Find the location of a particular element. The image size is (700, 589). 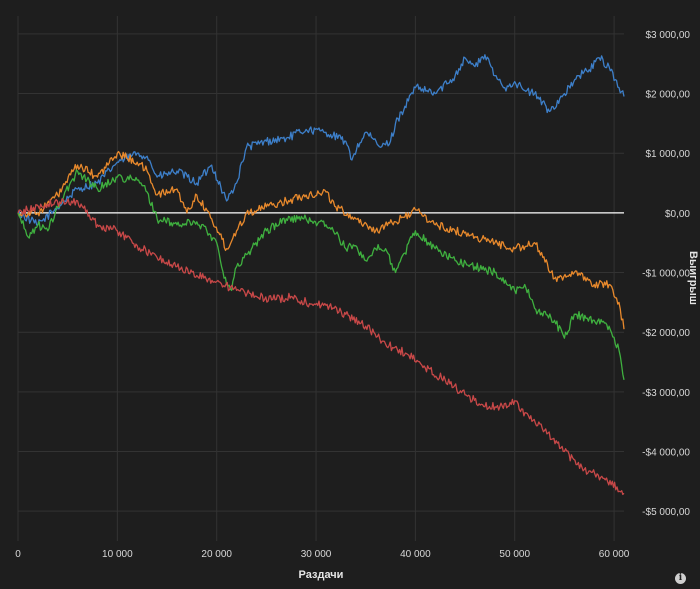

y-tick-label: $2 000,00 is located at coordinates (668, 95).